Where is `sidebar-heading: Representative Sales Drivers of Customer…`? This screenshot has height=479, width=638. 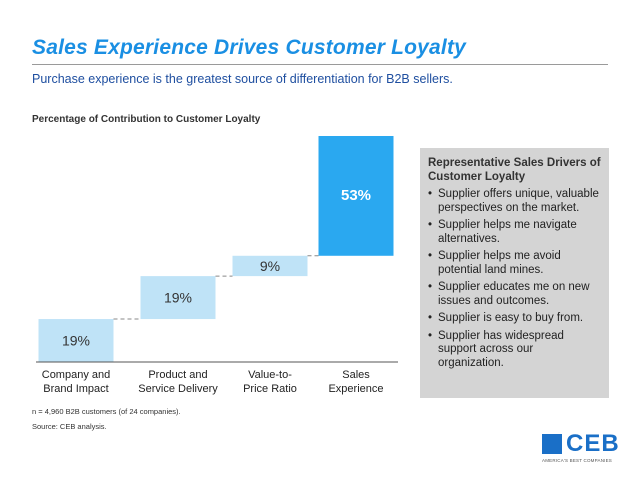
sidebar-heading: Representative Sales Drivers of Customer… is located at coordinates (514, 170).